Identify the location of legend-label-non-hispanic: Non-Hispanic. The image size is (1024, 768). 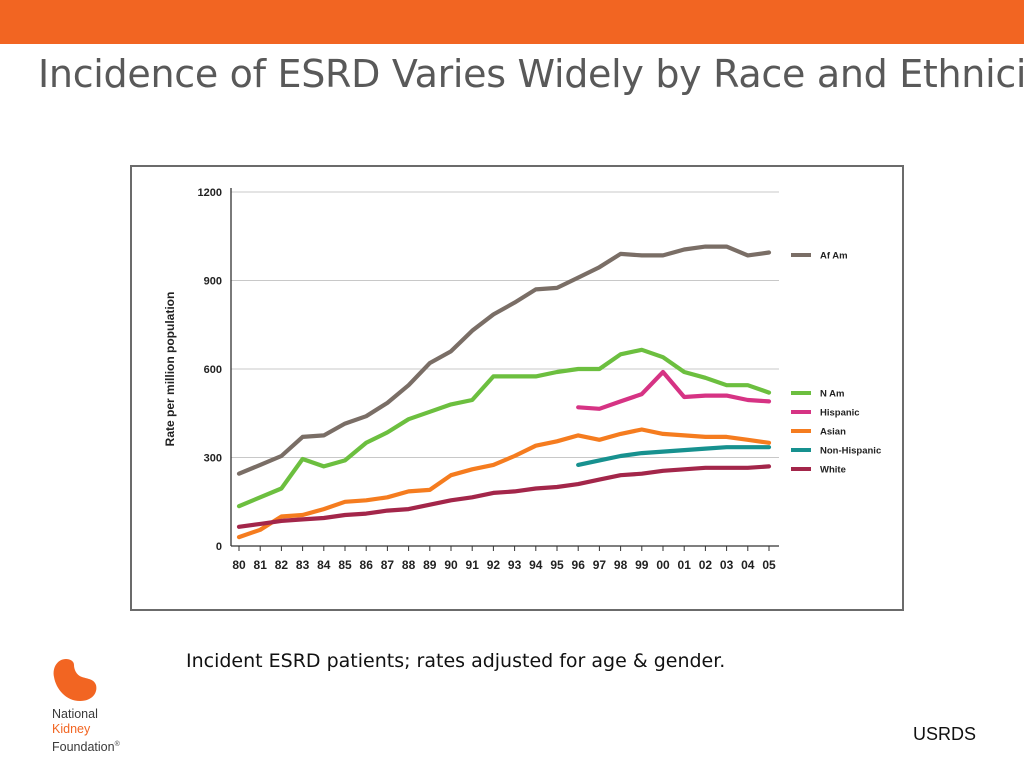
(850, 451).